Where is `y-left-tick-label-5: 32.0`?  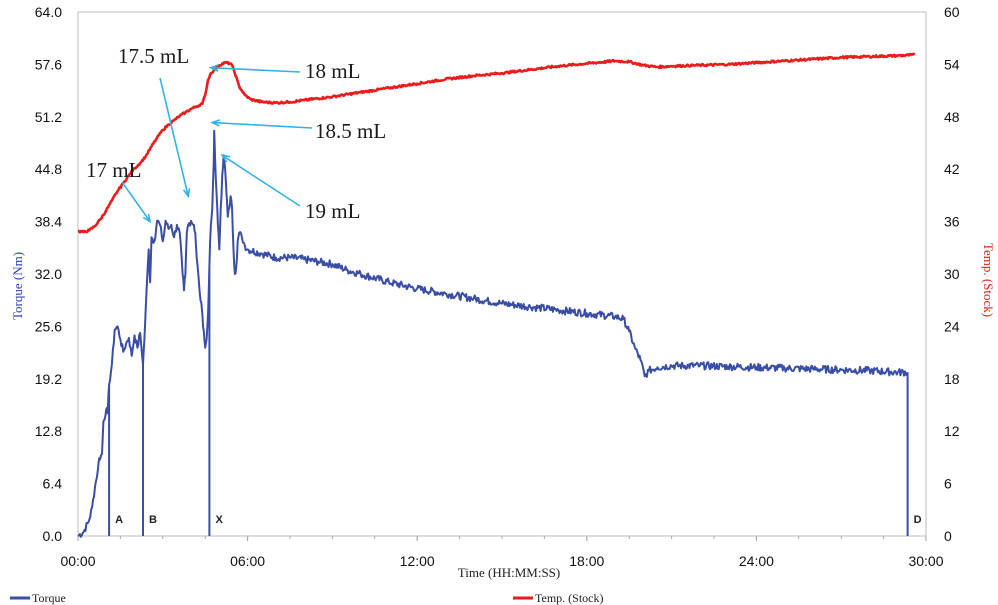
y-left-tick-label-5: 32.0 is located at coordinates (48, 274).